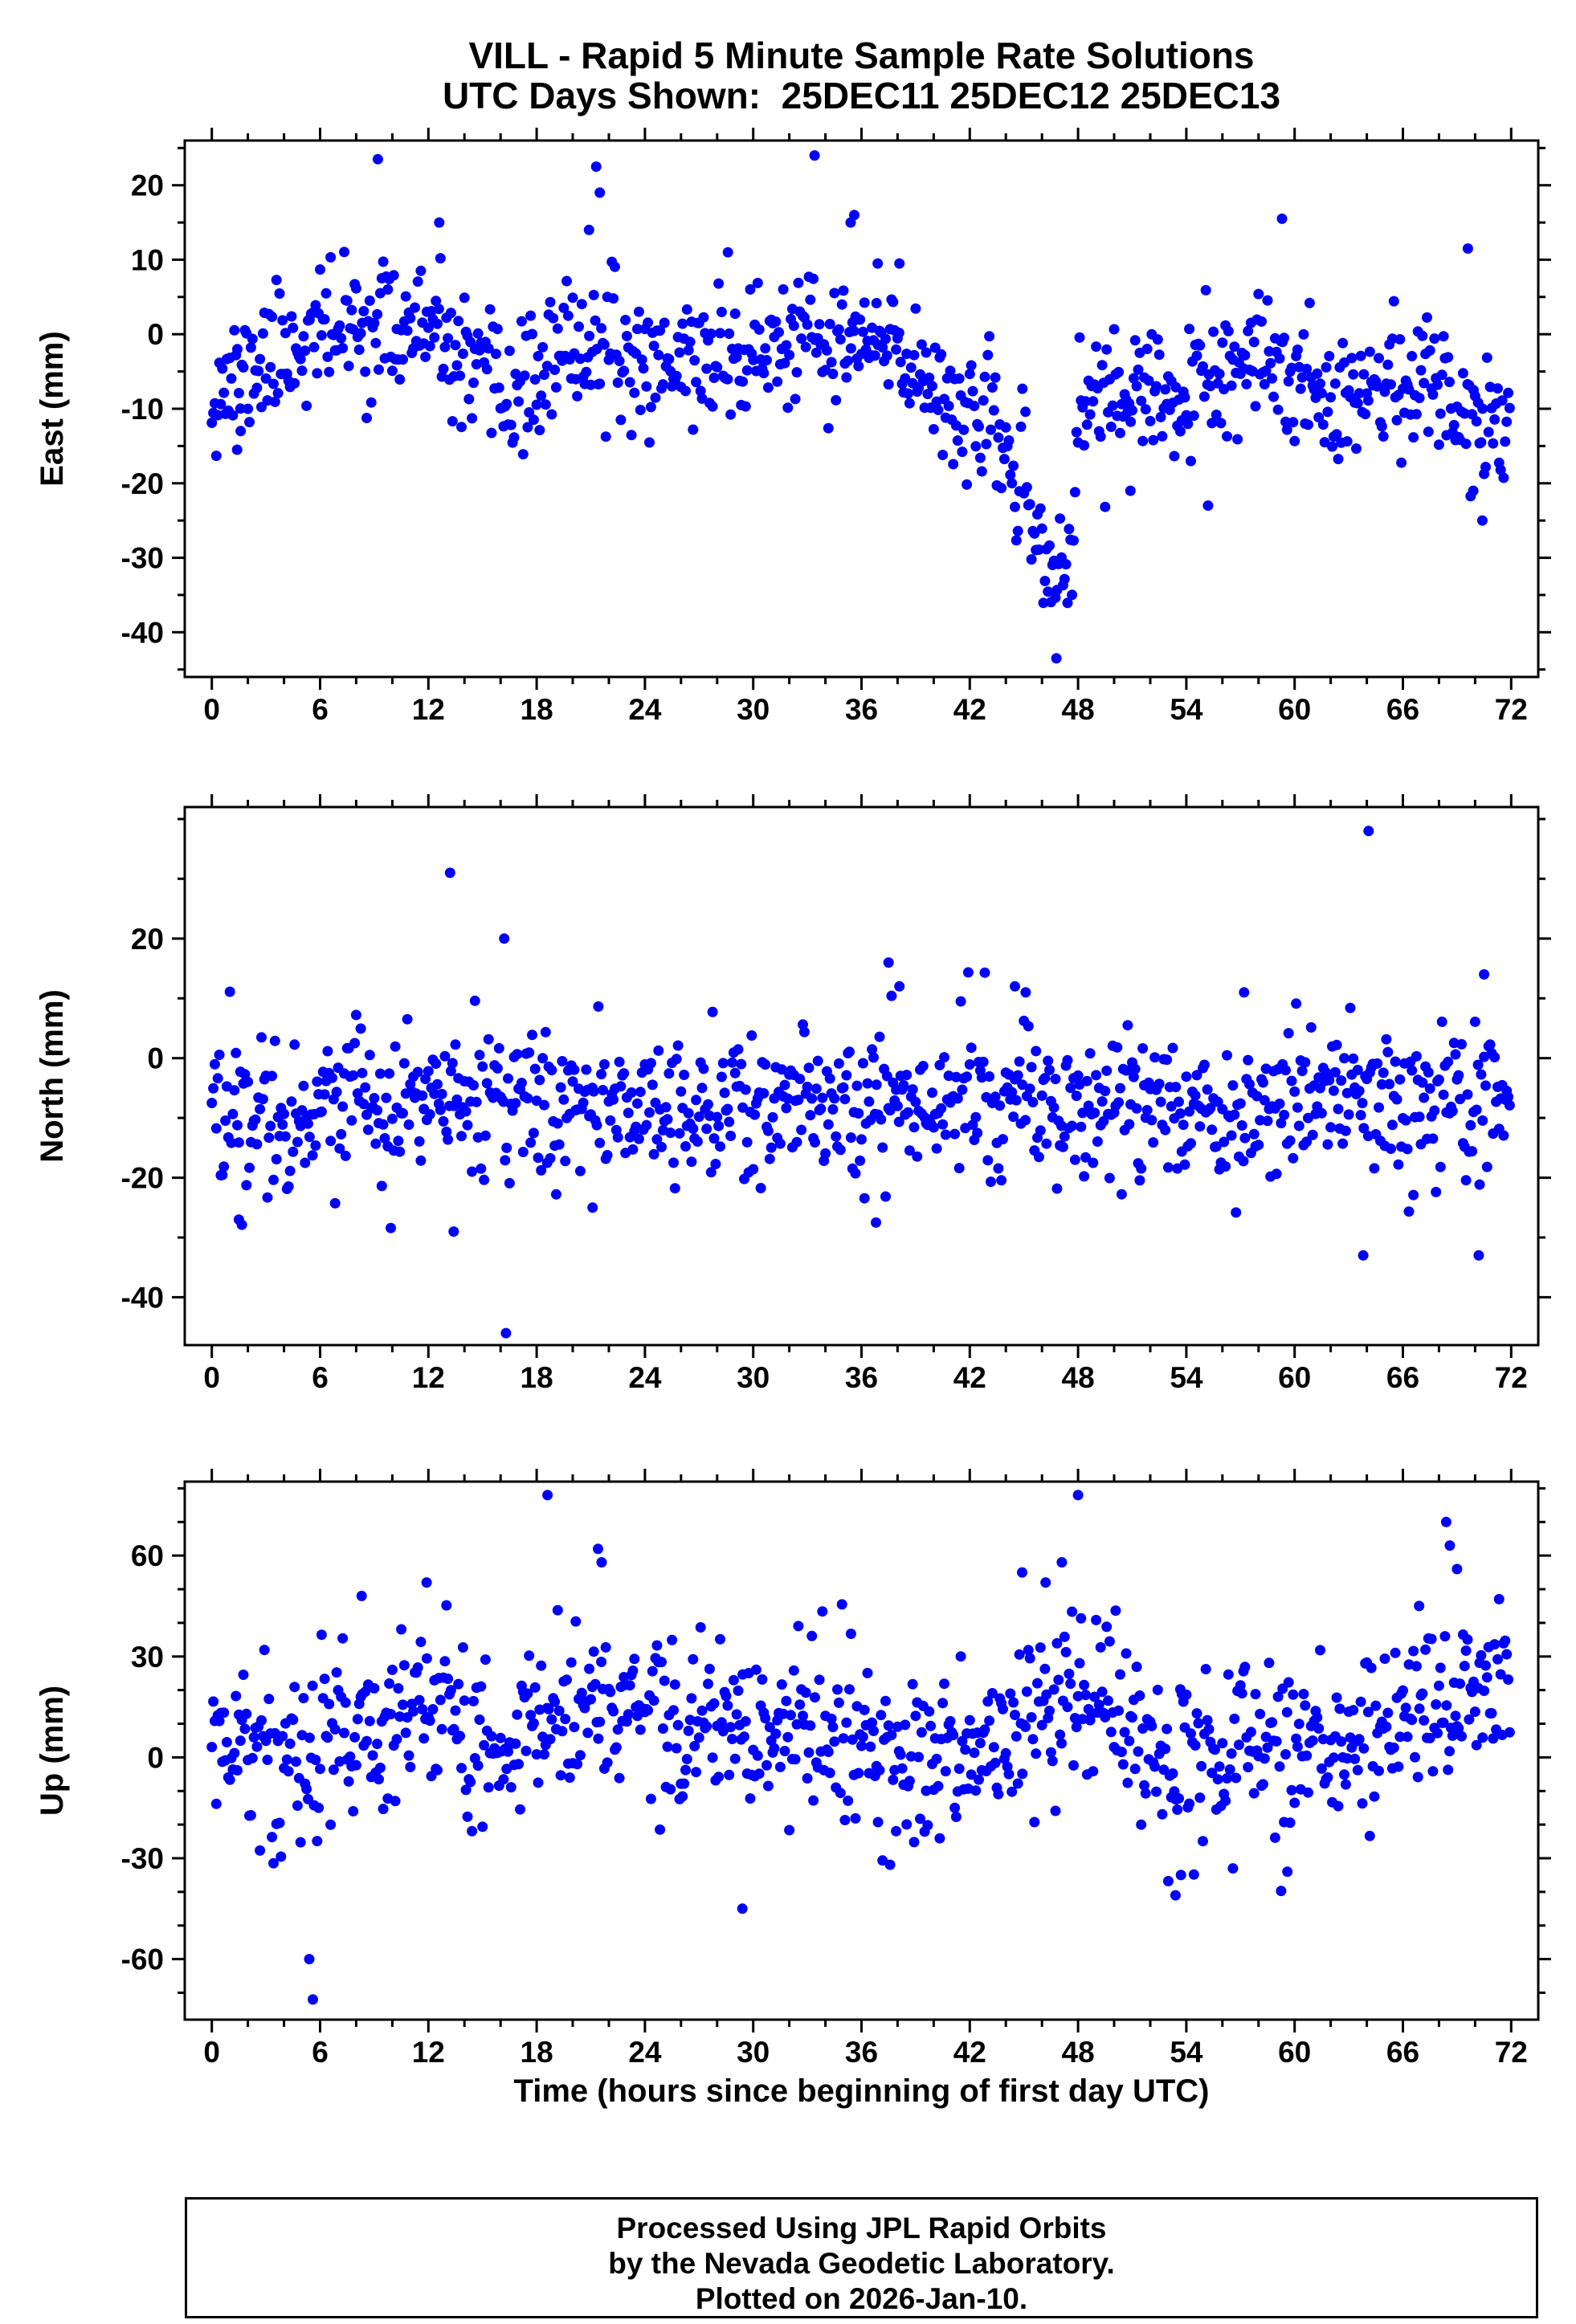 Image resolution: width=1576 pixels, height=2324 pixels. I want to click on chart-title-line2: UTC Days Shown: 25DEC11 25DEC12 25DEC13, so click(862, 96).